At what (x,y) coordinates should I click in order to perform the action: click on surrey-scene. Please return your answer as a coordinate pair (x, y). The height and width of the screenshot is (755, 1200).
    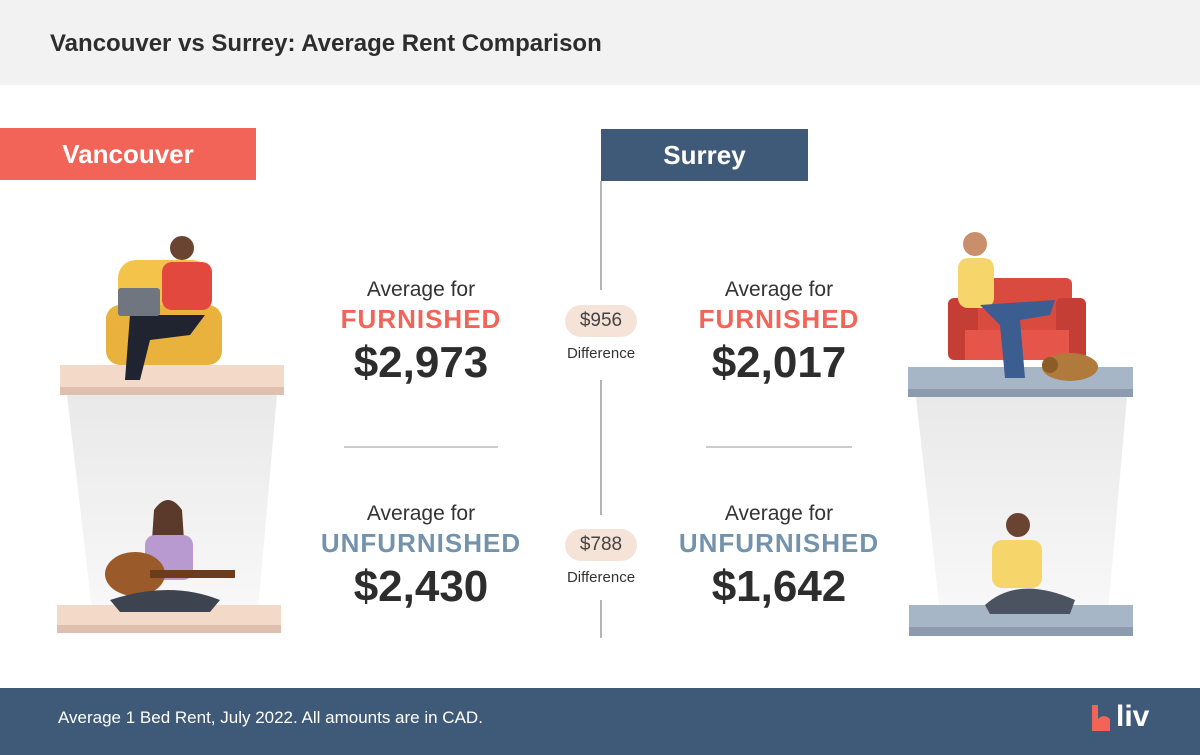
    Looking at the image, I should click on (1020, 434).